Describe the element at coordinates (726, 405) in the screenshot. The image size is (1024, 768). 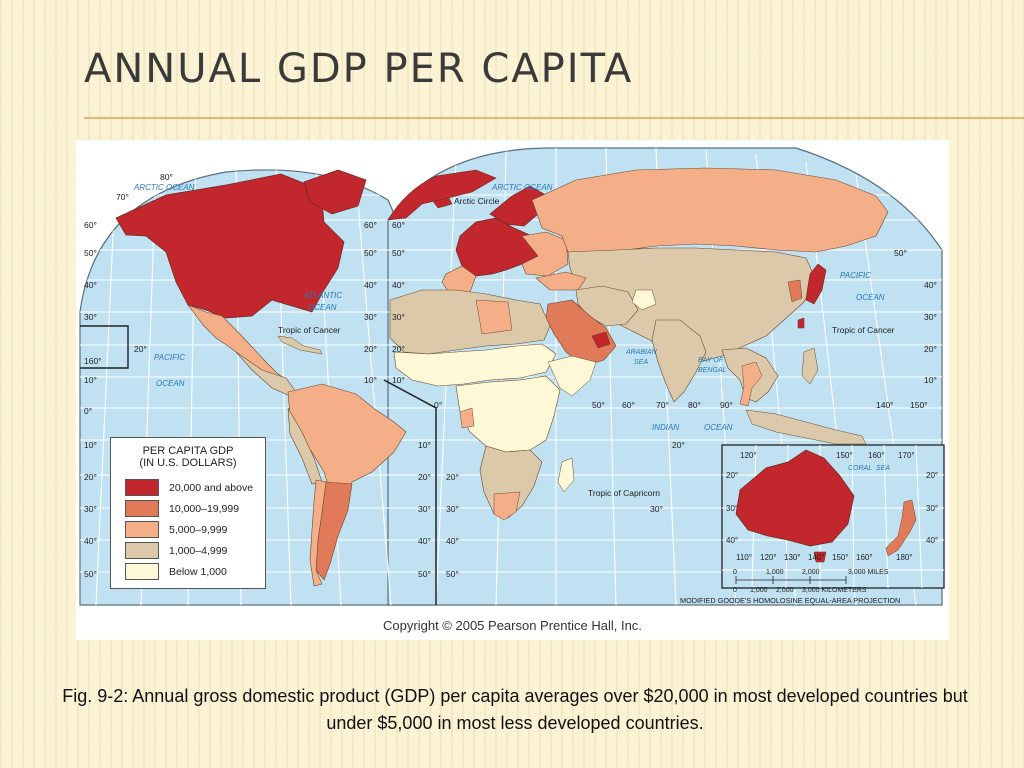
I see `lon-label: 90°` at that location.